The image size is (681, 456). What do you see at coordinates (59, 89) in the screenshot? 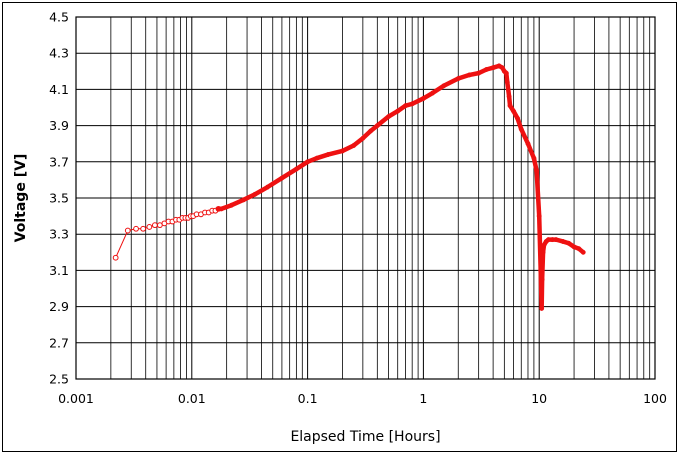
I see `y-tick-label: 4.1` at bounding box center [59, 89].